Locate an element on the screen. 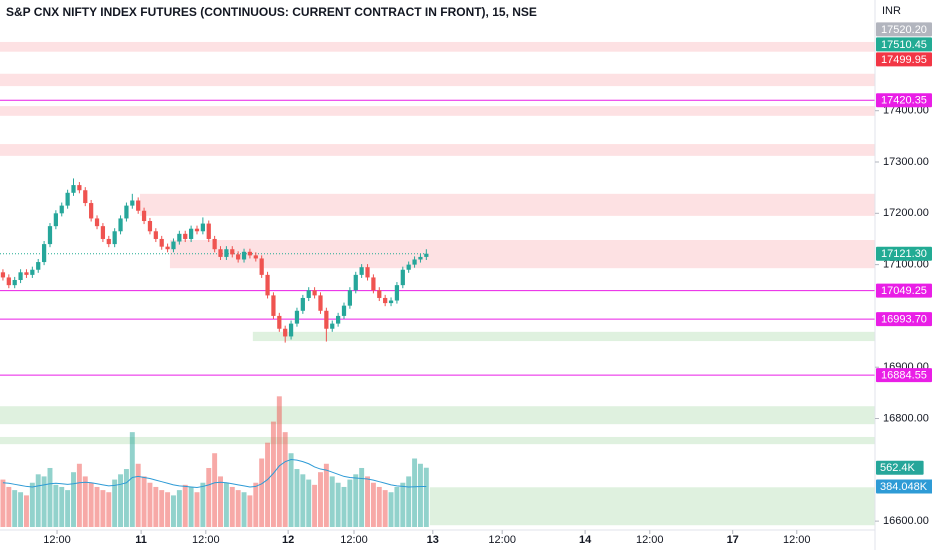 The image size is (932, 550). x-tick-label: 14 is located at coordinates (585, 540).